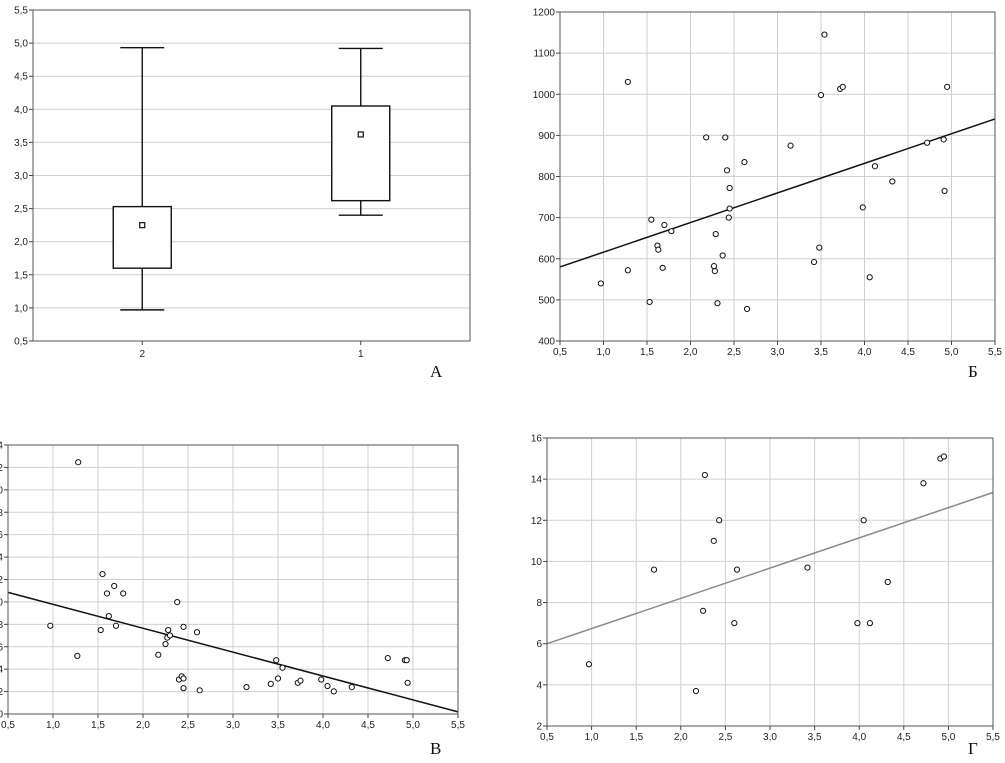  Describe the element at coordinates (539, 644) in the screenshot. I see `y-tick-label: 6` at that location.